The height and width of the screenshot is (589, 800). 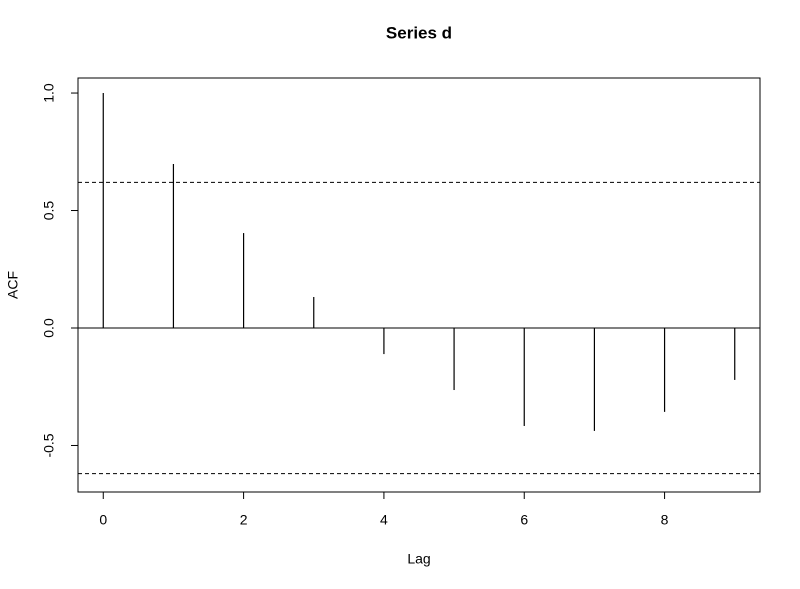 I want to click on y-tick-label: 0.0, so click(x=49, y=328).